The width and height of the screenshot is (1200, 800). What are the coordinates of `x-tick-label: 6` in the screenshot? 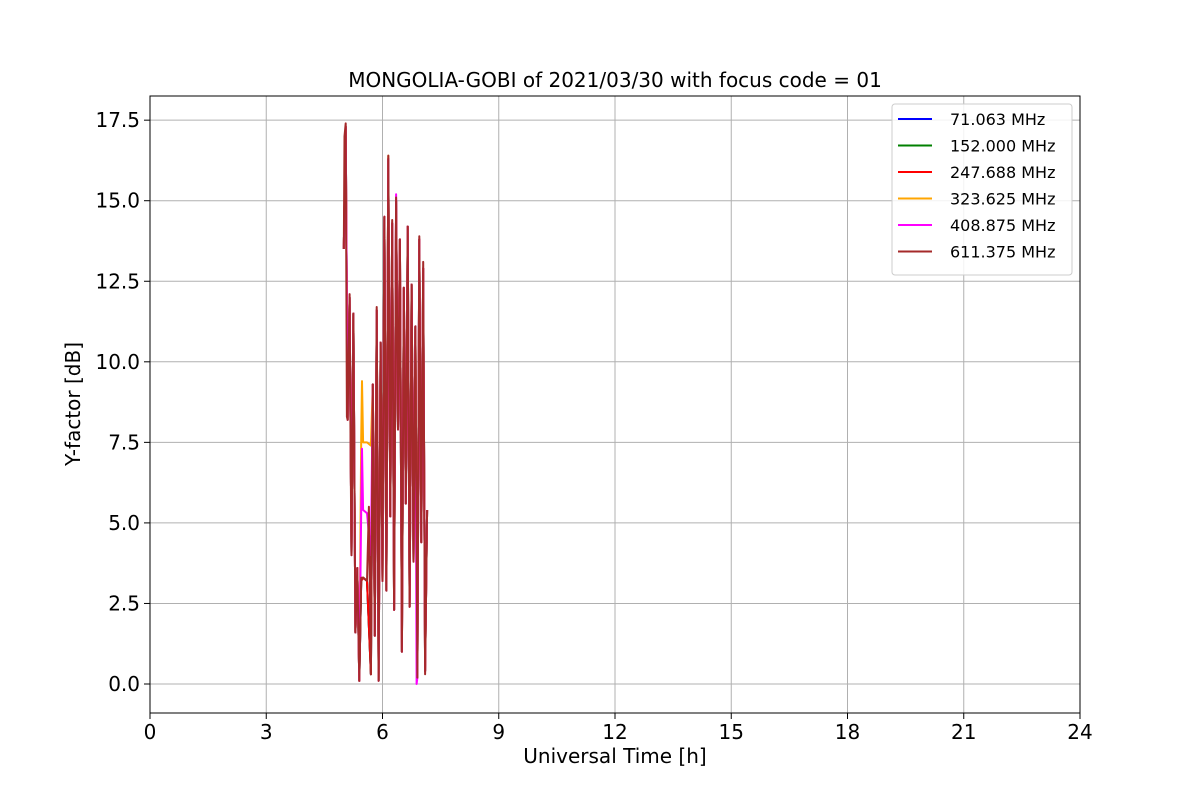 It's located at (382, 732).